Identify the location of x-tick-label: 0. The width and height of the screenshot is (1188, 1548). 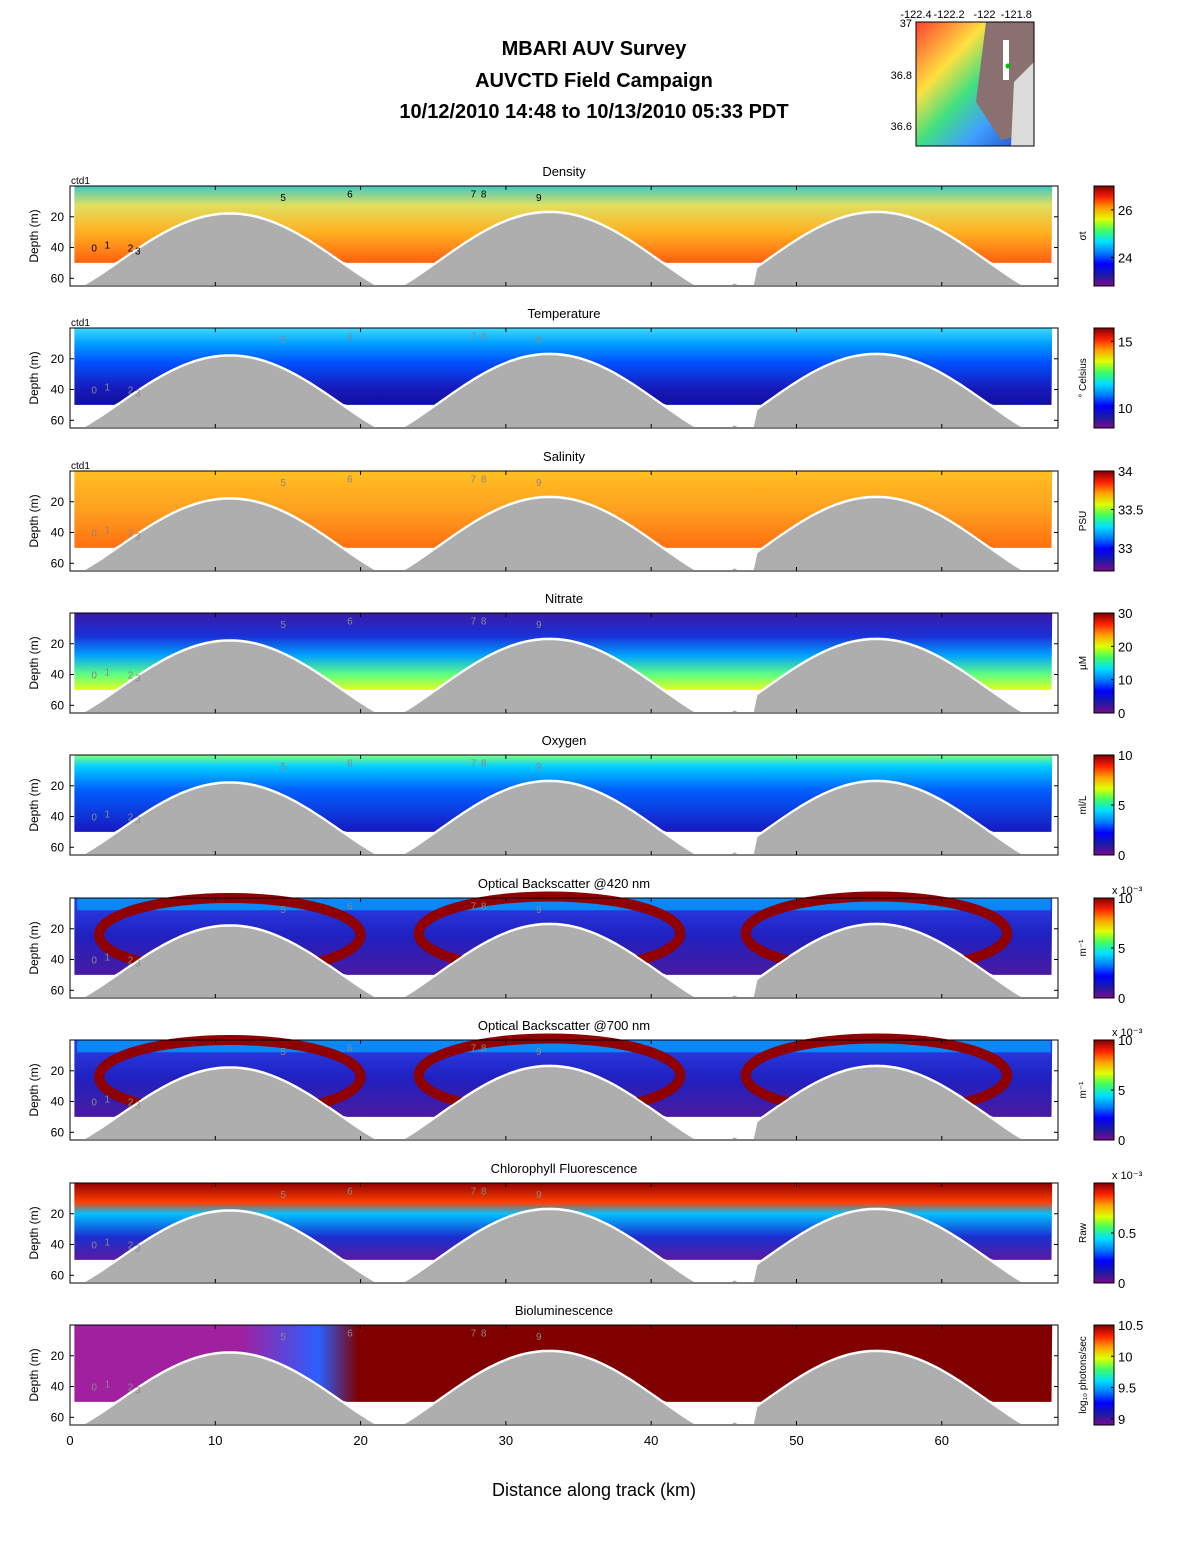
(69, 1440).